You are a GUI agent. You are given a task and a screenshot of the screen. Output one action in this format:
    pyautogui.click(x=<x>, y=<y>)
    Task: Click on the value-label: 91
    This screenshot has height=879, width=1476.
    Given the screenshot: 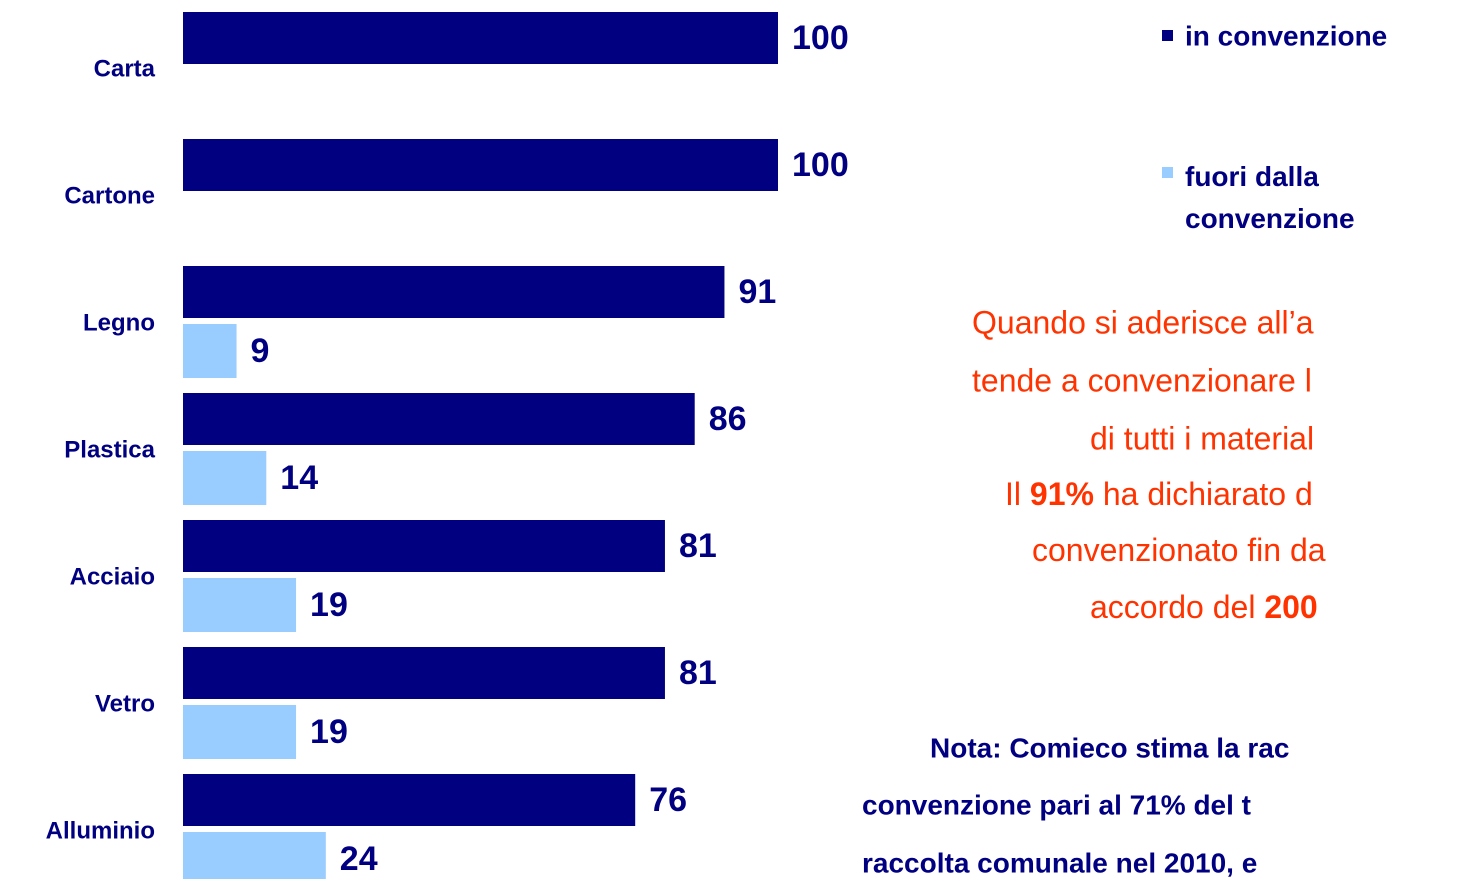 What is the action you would take?
    pyautogui.click(x=757, y=292)
    